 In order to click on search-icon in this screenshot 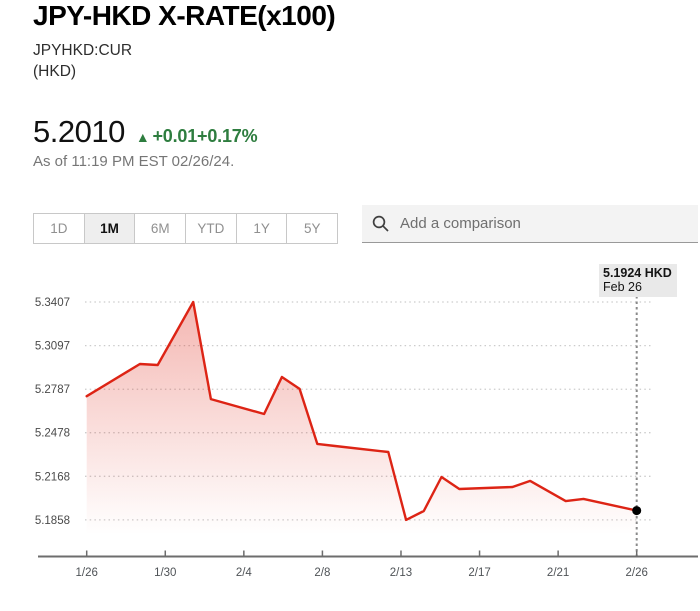, I will do `click(380, 223)`.